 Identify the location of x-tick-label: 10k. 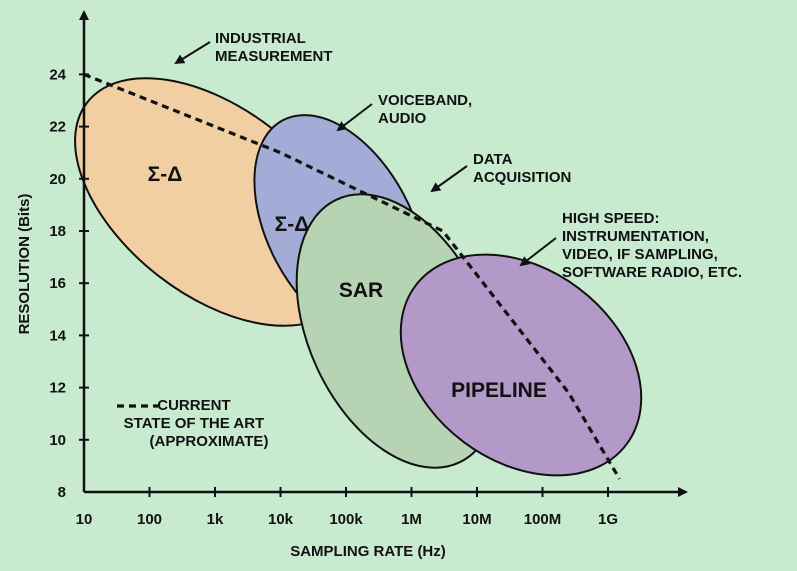
(281, 519).